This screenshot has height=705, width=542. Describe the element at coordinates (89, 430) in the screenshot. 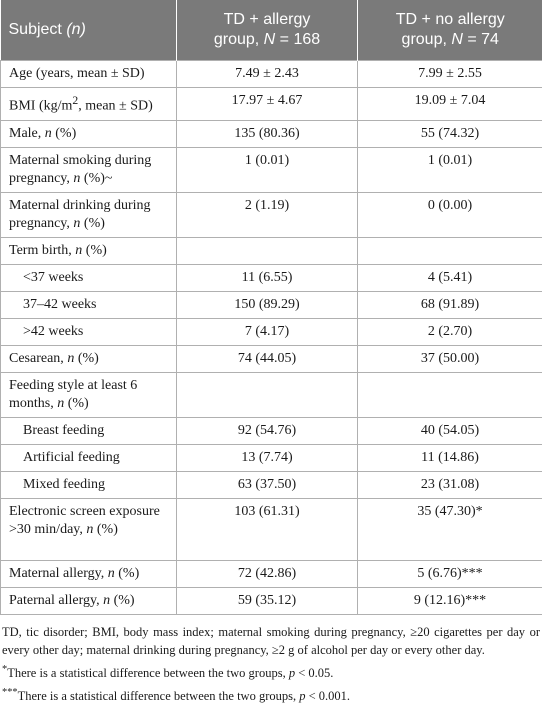

I see `row-label: Breast feeding` at that location.